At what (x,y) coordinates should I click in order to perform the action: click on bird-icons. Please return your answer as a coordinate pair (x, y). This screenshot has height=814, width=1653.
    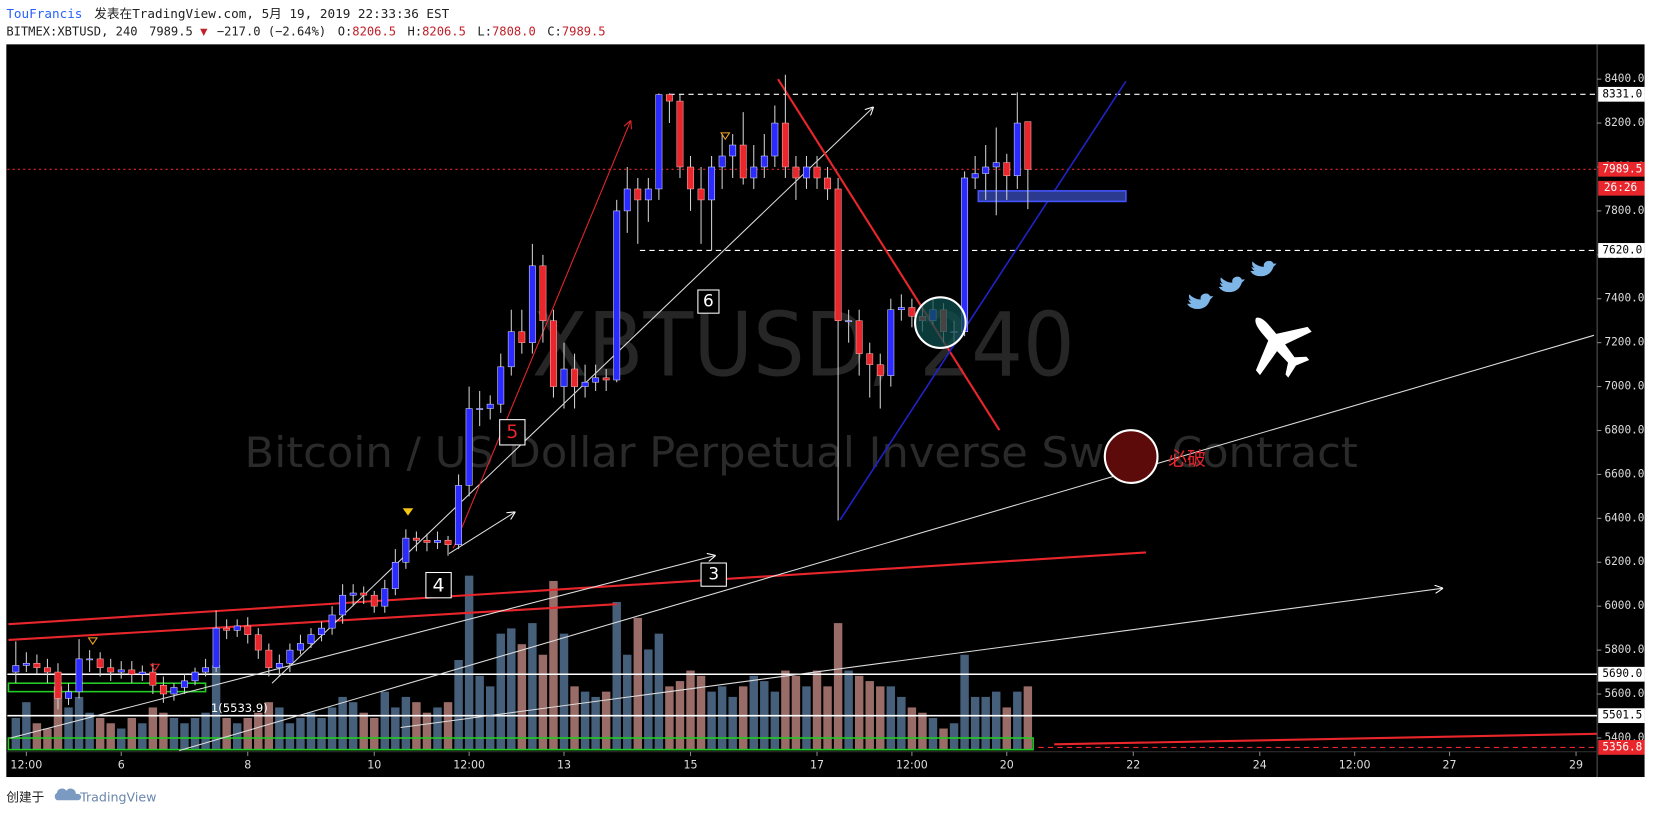
    Looking at the image, I should click on (1232, 284).